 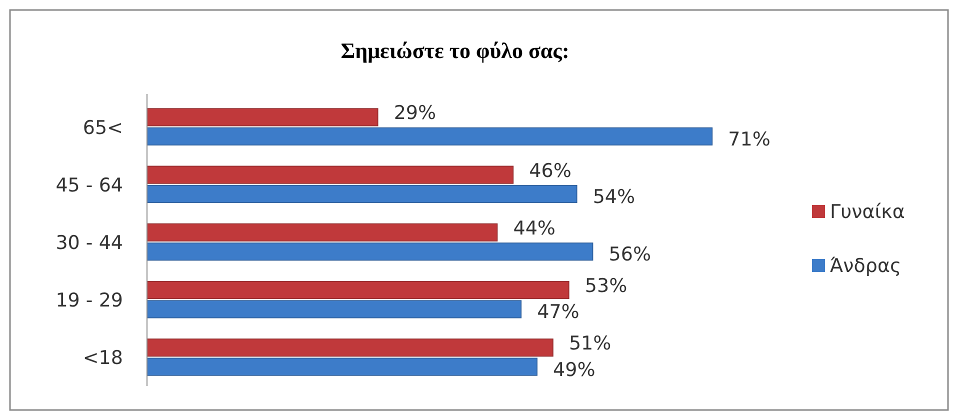 What do you see at coordinates (606, 286) in the screenshot?
I see `data-label: 53%` at bounding box center [606, 286].